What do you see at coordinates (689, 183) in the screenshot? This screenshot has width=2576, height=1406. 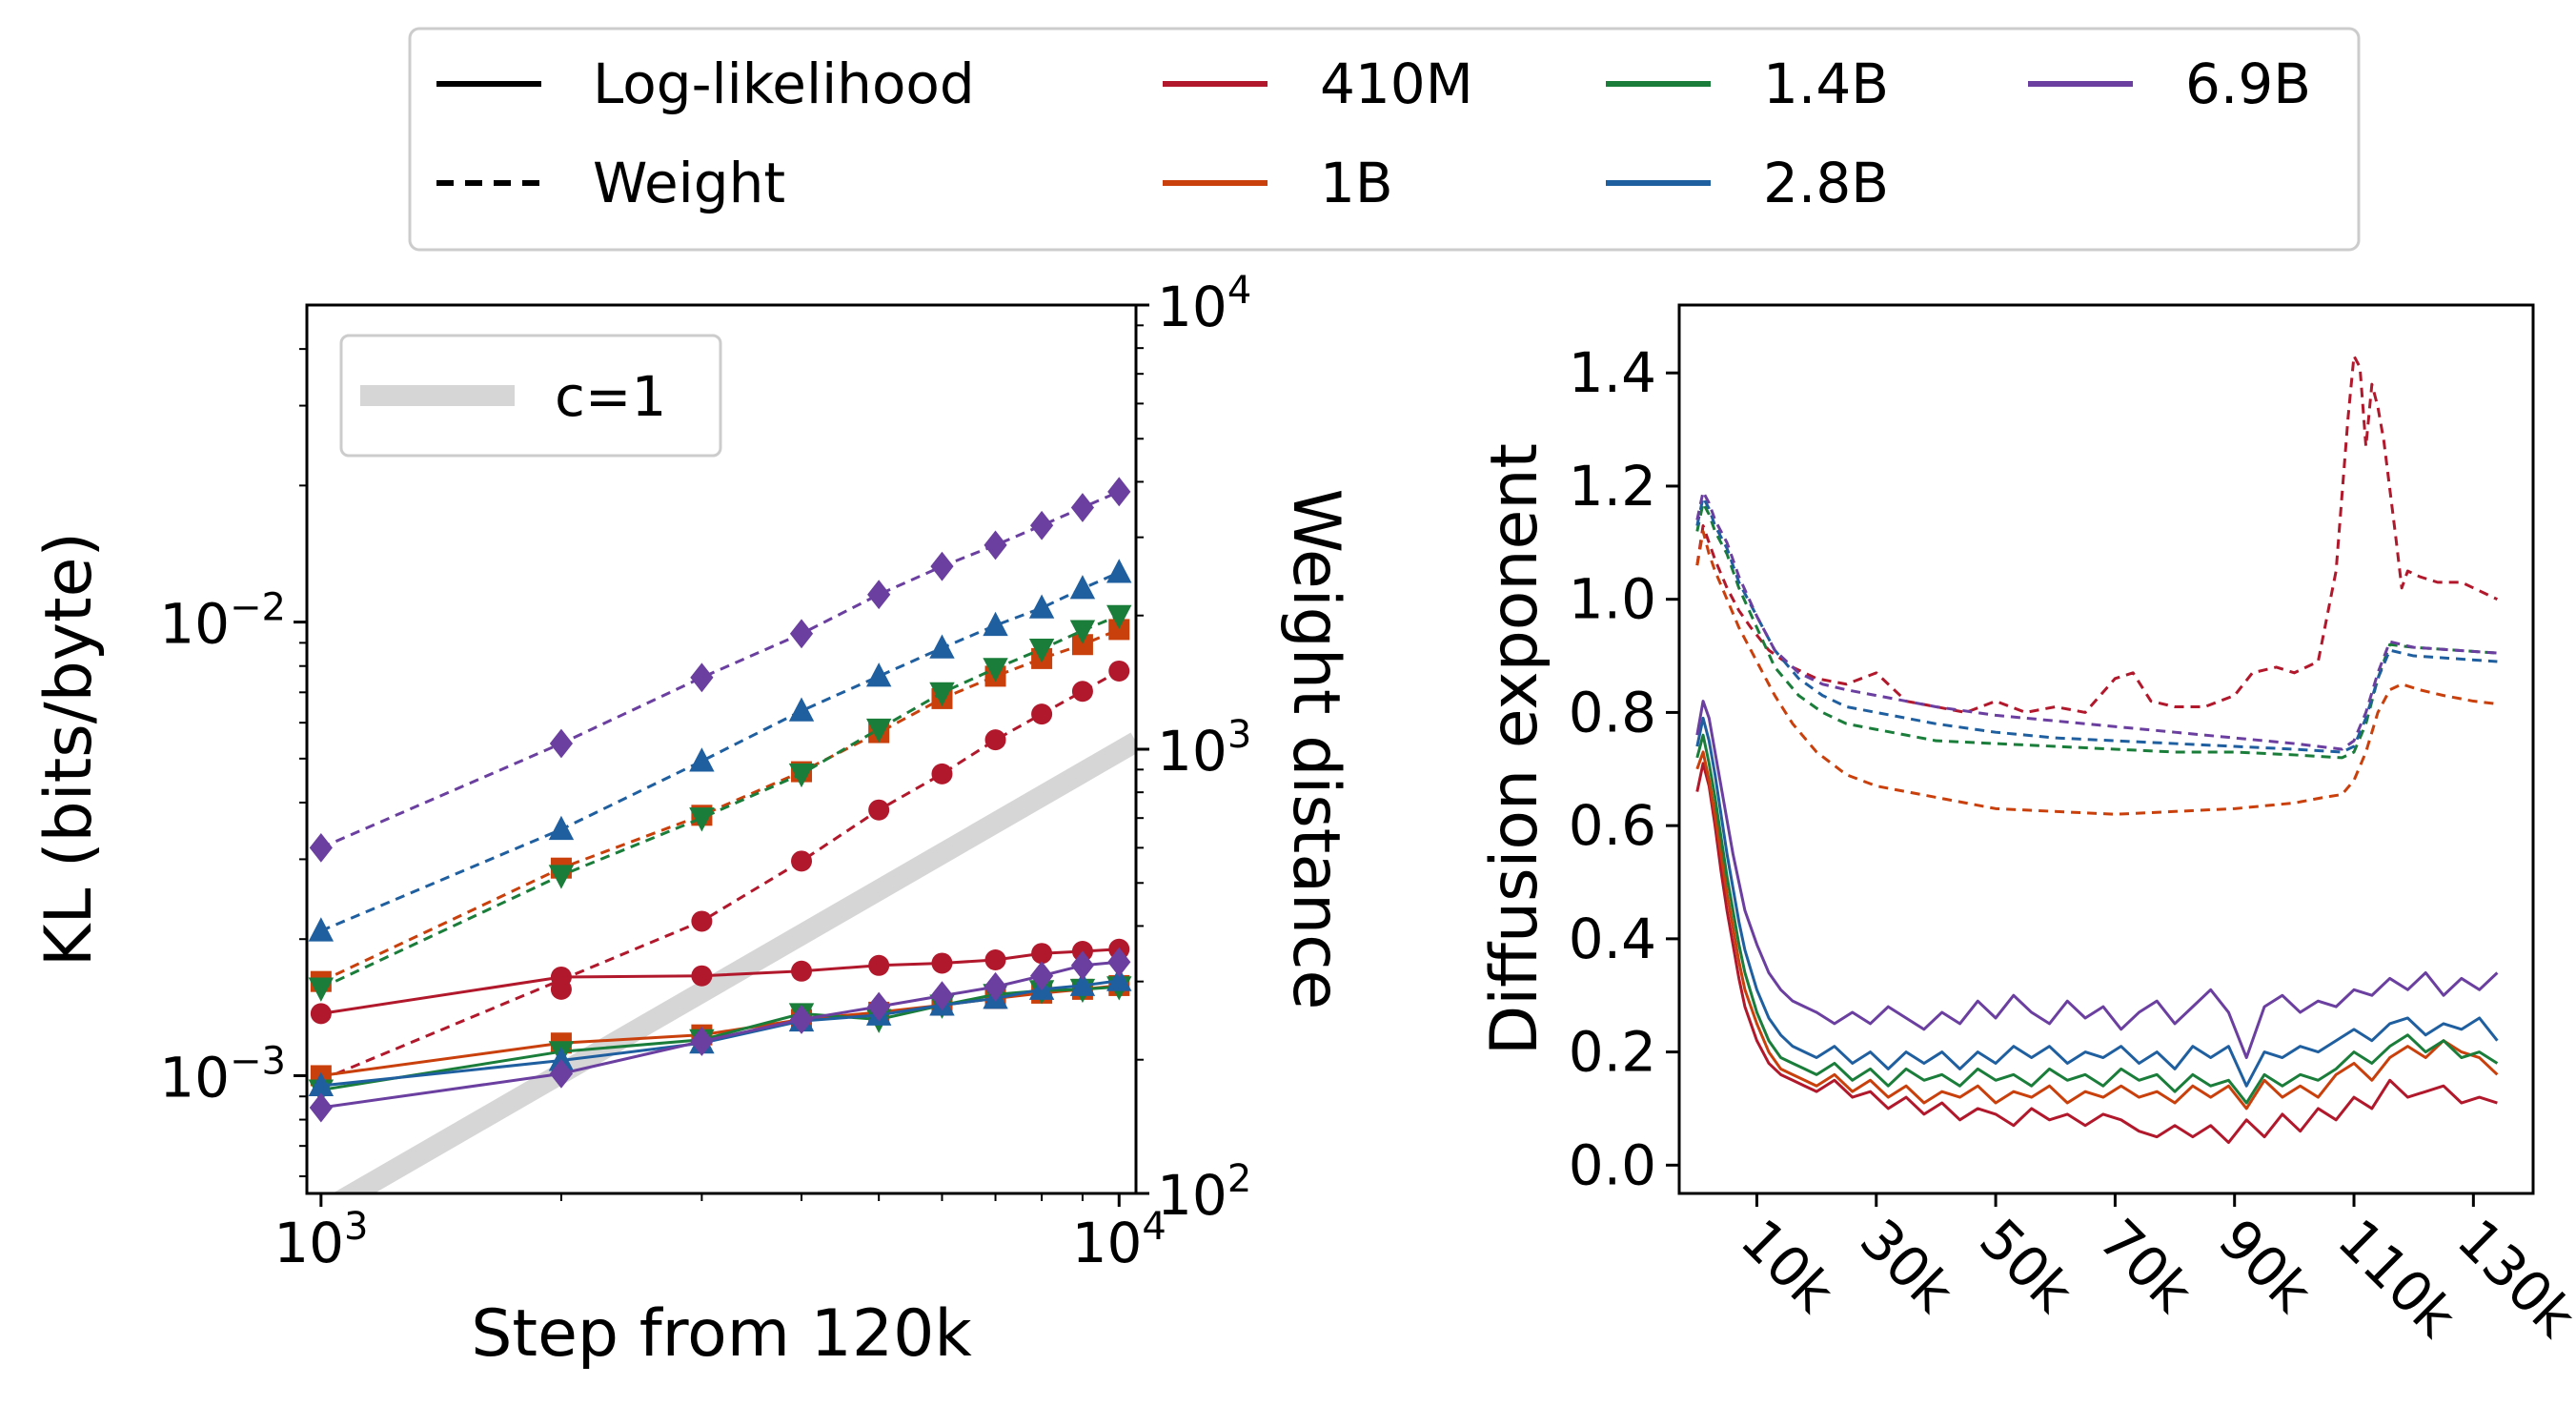 I see `legend-label-weight: Weight` at bounding box center [689, 183].